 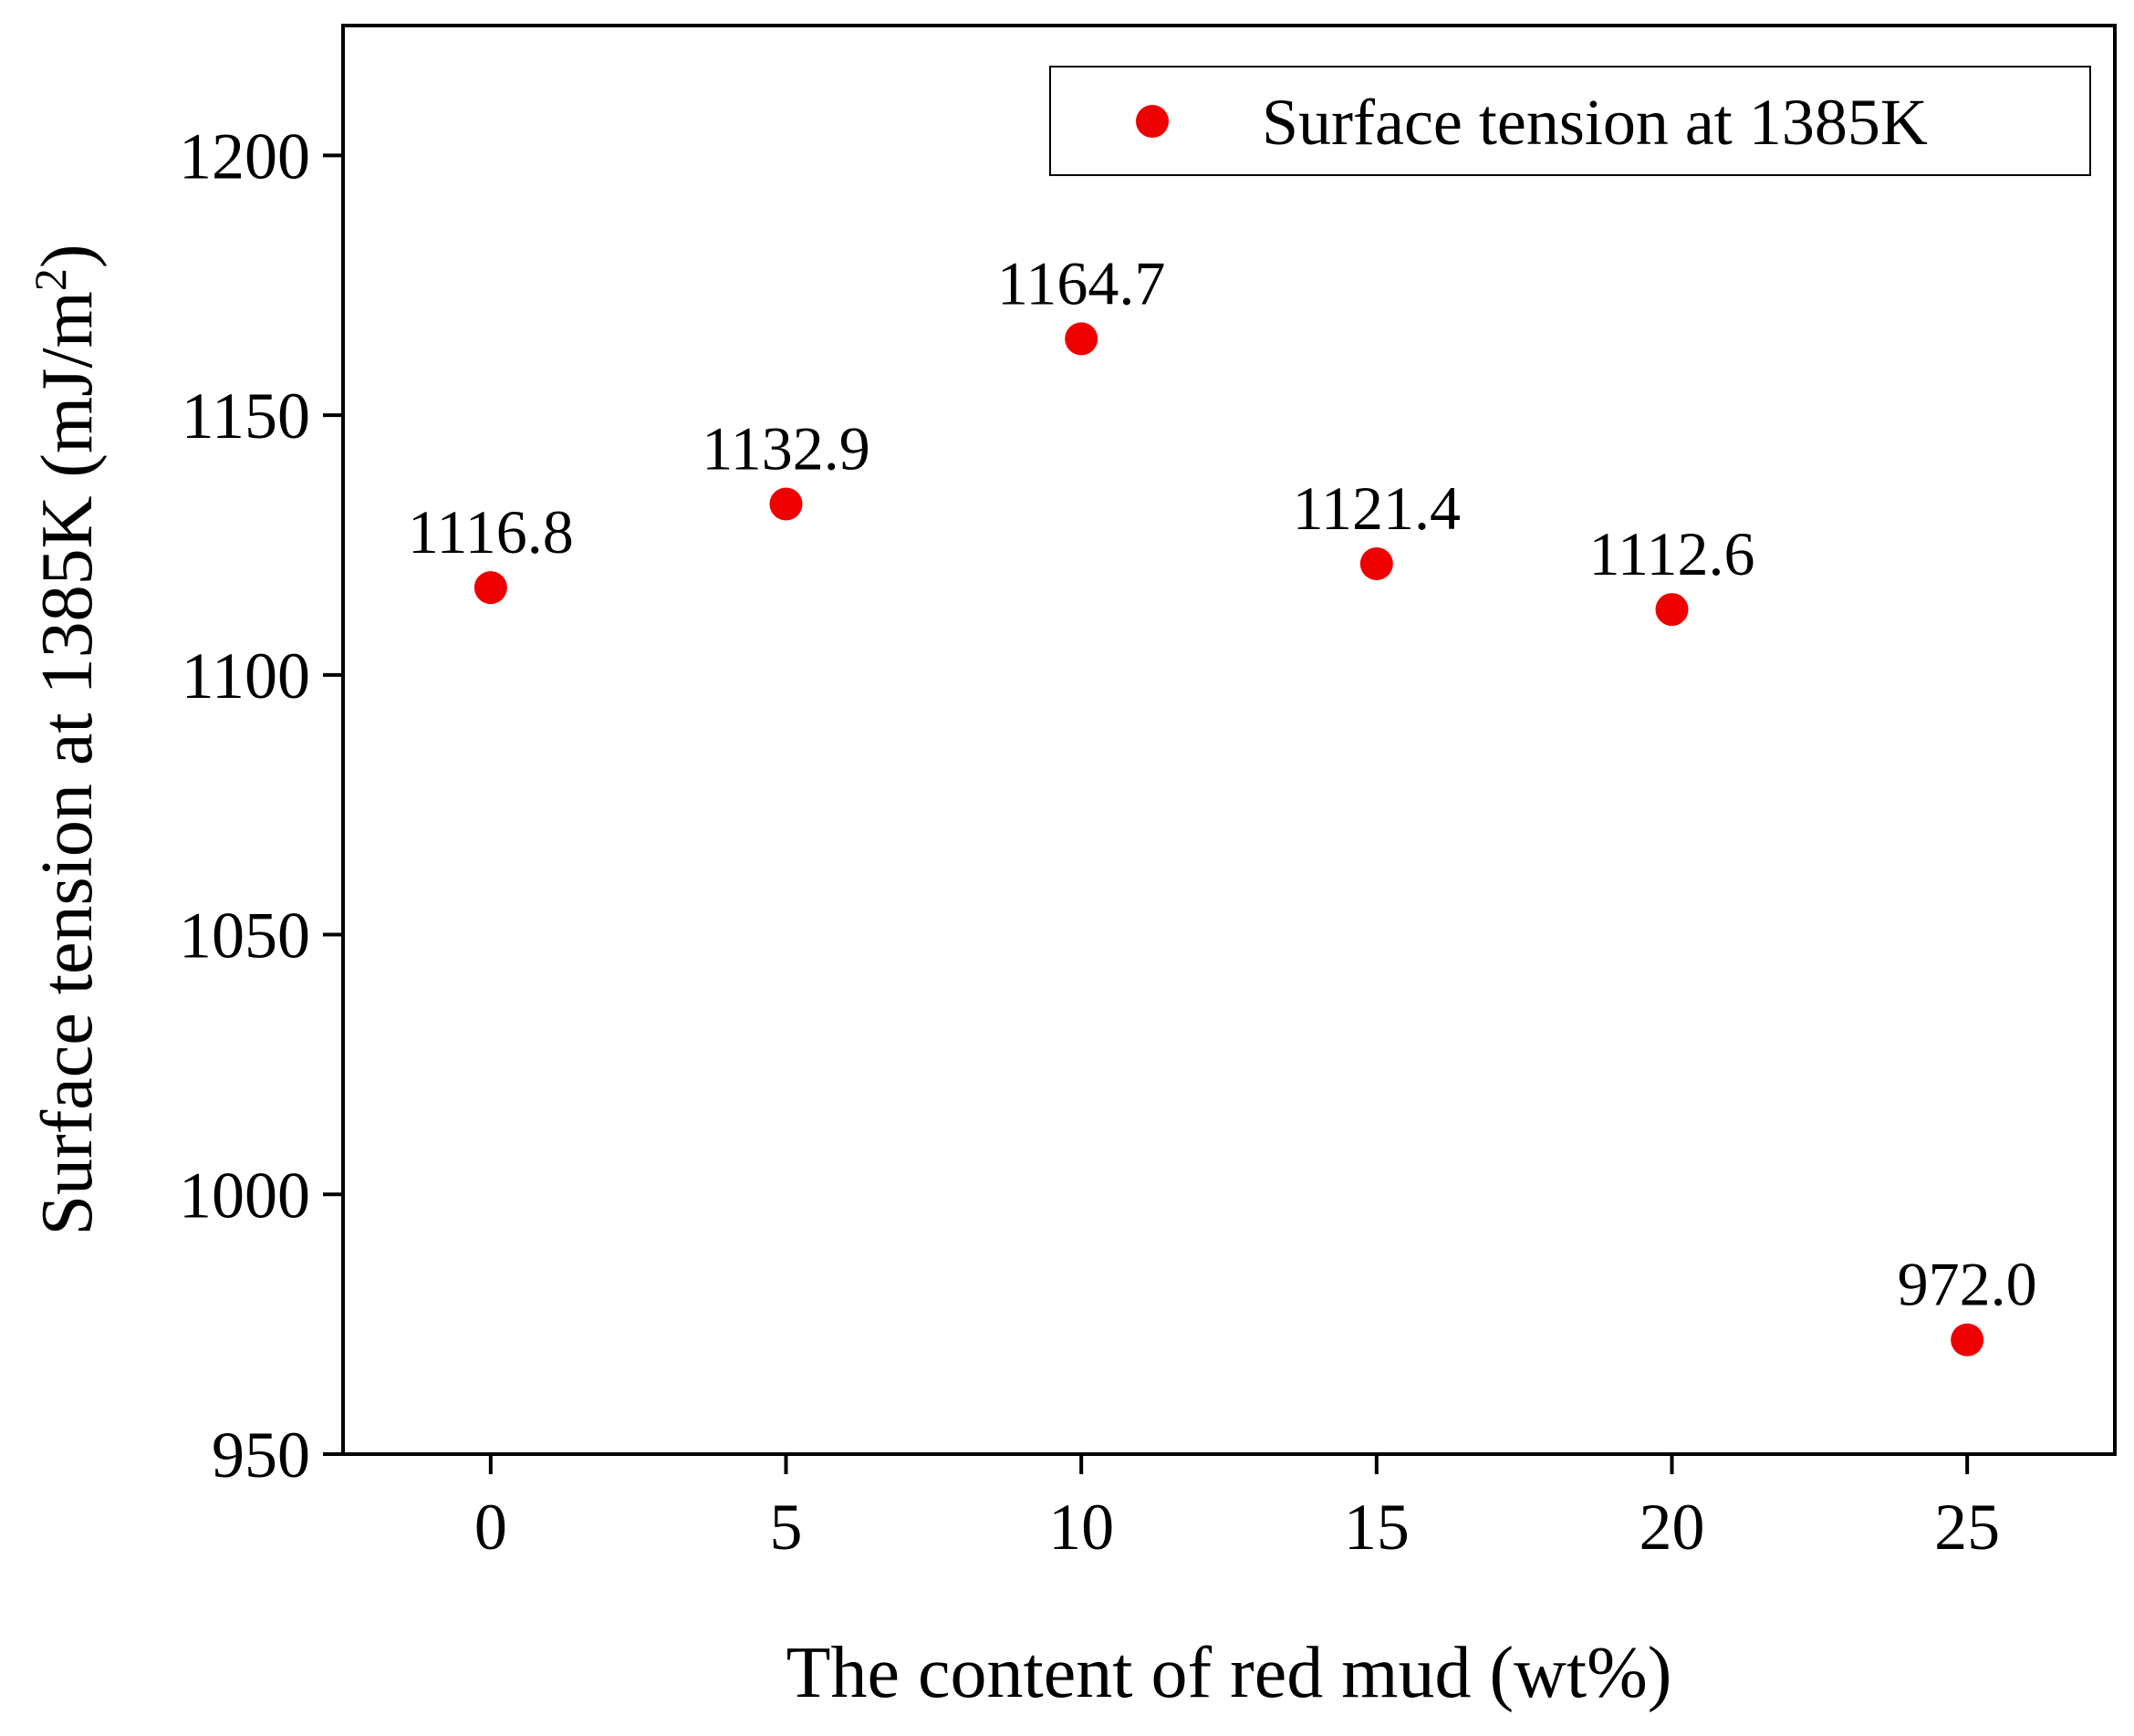 I want to click on y-tick-label: 1050, so click(x=244, y=936).